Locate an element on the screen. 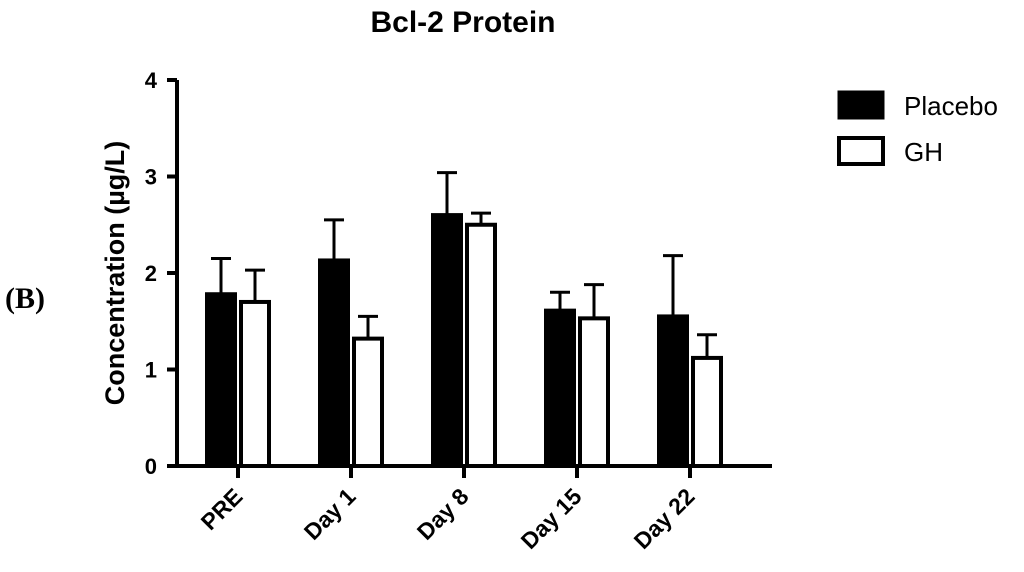  legend-swatch-placebo is located at coordinates (861, 105).